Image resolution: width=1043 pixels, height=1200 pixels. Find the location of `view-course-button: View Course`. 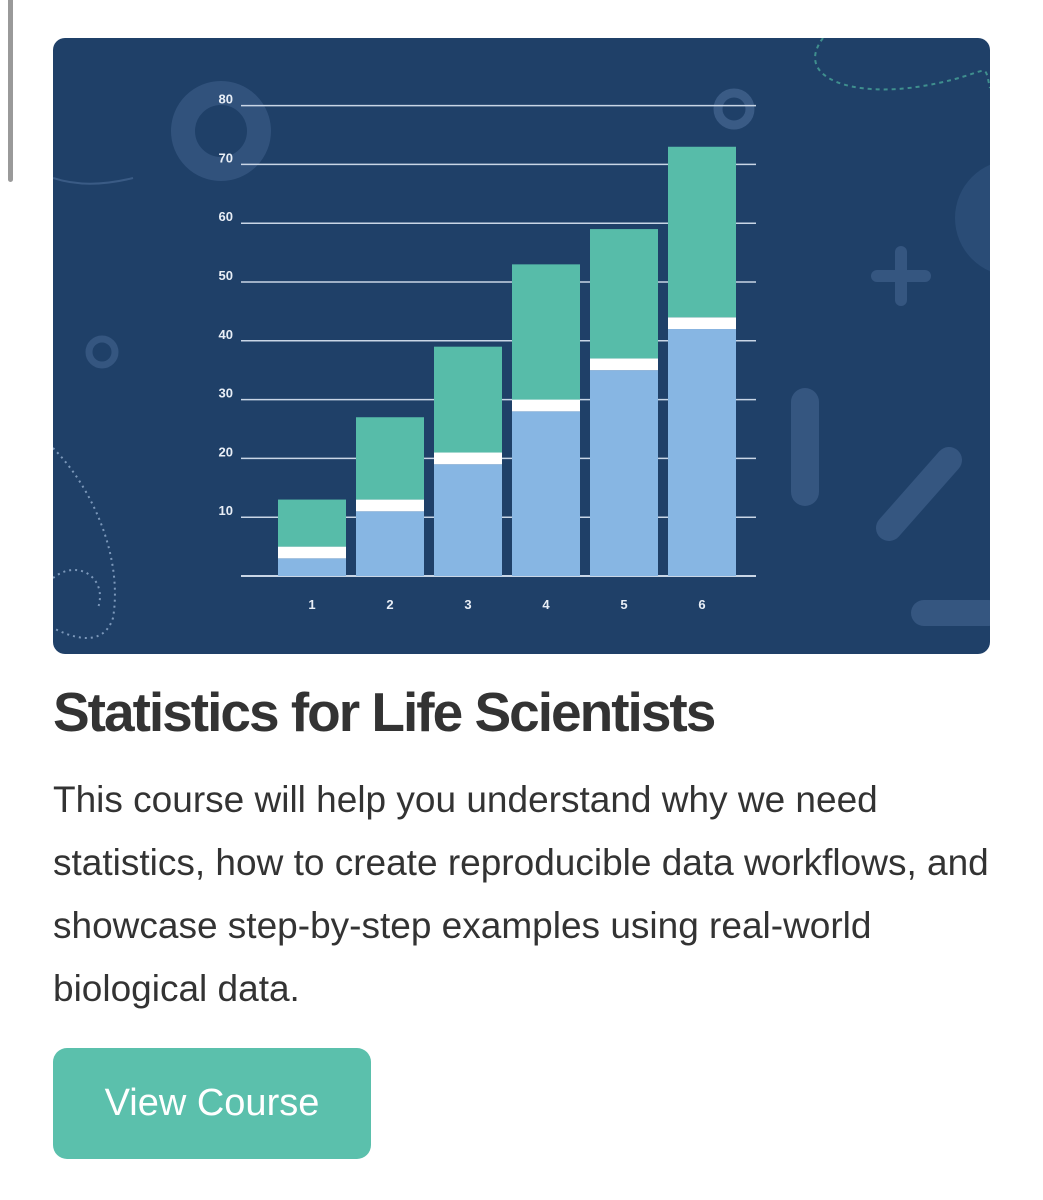

view-course-button: View Course is located at coordinates (212, 1103).